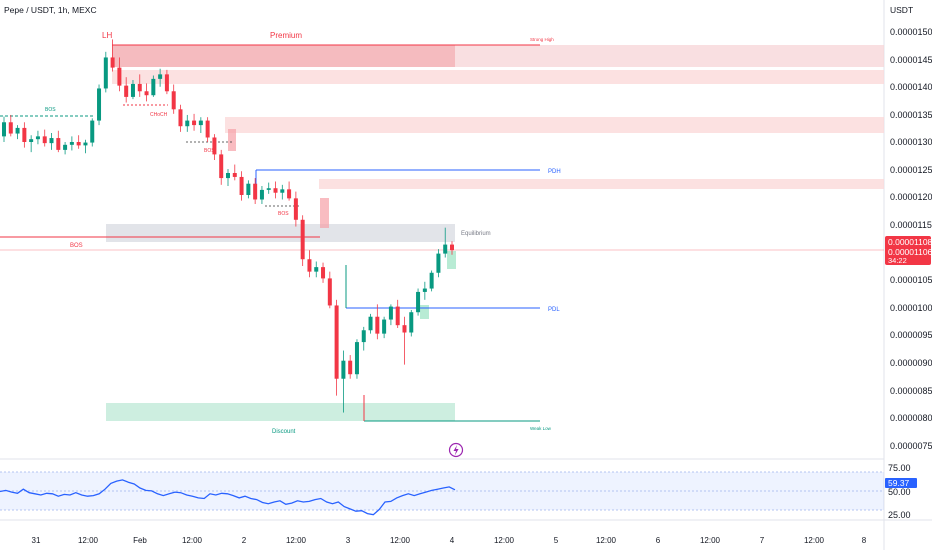  I want to click on currency-label: USDT, so click(901, 10).